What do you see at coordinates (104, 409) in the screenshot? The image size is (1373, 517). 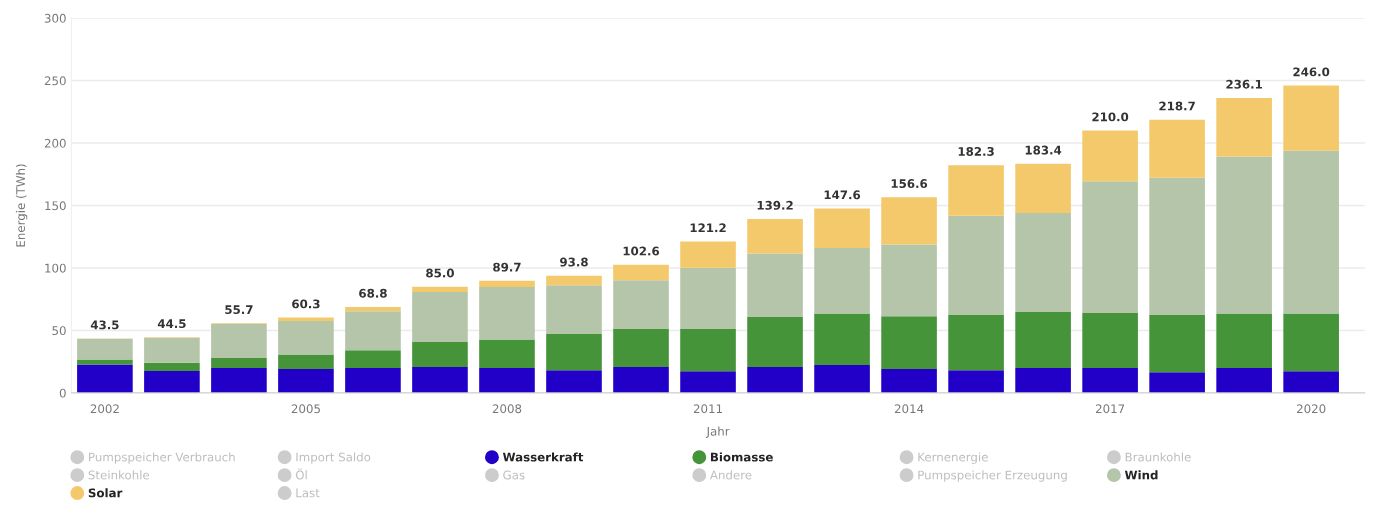 I see `x-tick-label: 2002` at bounding box center [104, 409].